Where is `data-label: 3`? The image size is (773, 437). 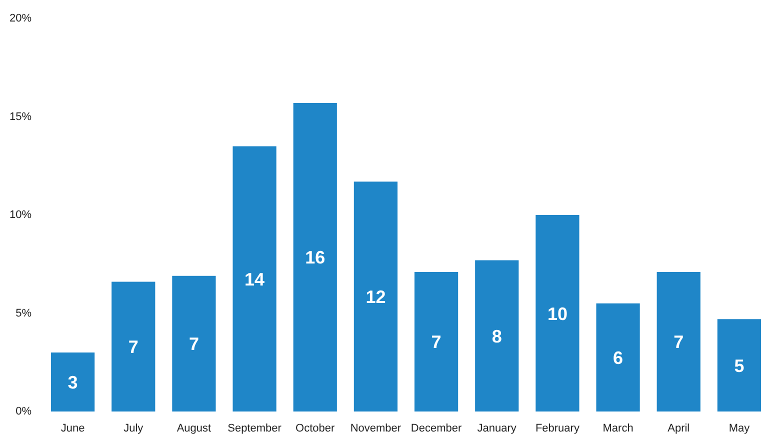
data-label: 3 is located at coordinates (73, 382).